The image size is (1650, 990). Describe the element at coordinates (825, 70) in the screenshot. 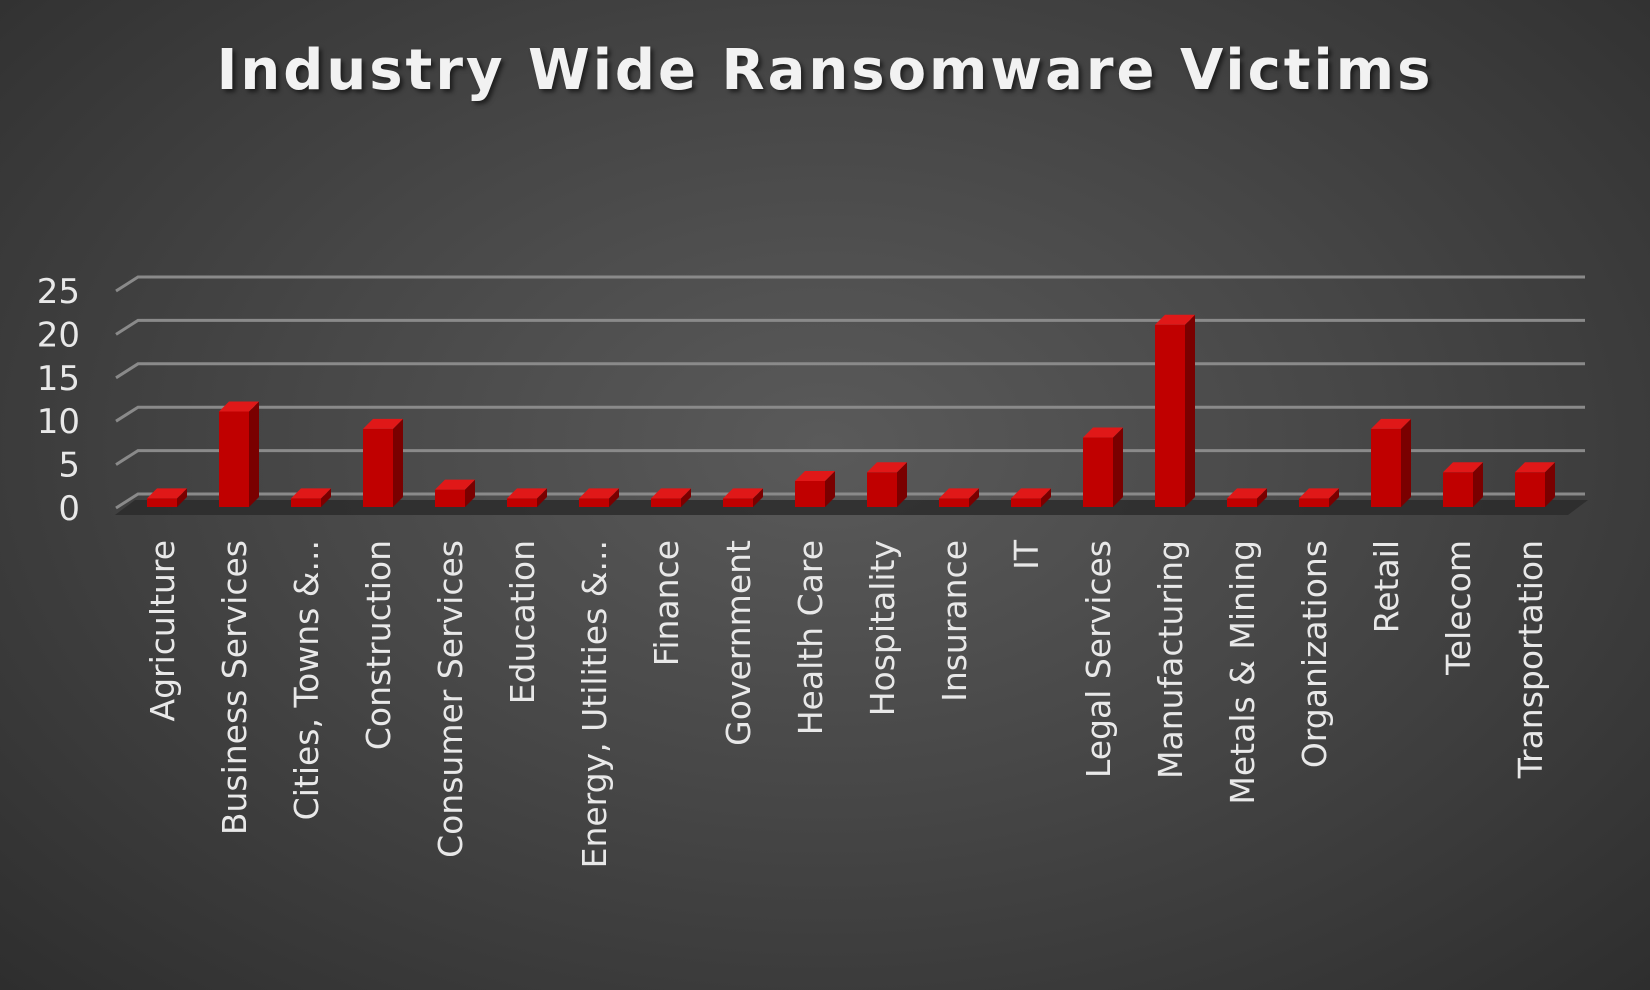

I see `chart-title: Industry Wide Ransomware Victims` at that location.